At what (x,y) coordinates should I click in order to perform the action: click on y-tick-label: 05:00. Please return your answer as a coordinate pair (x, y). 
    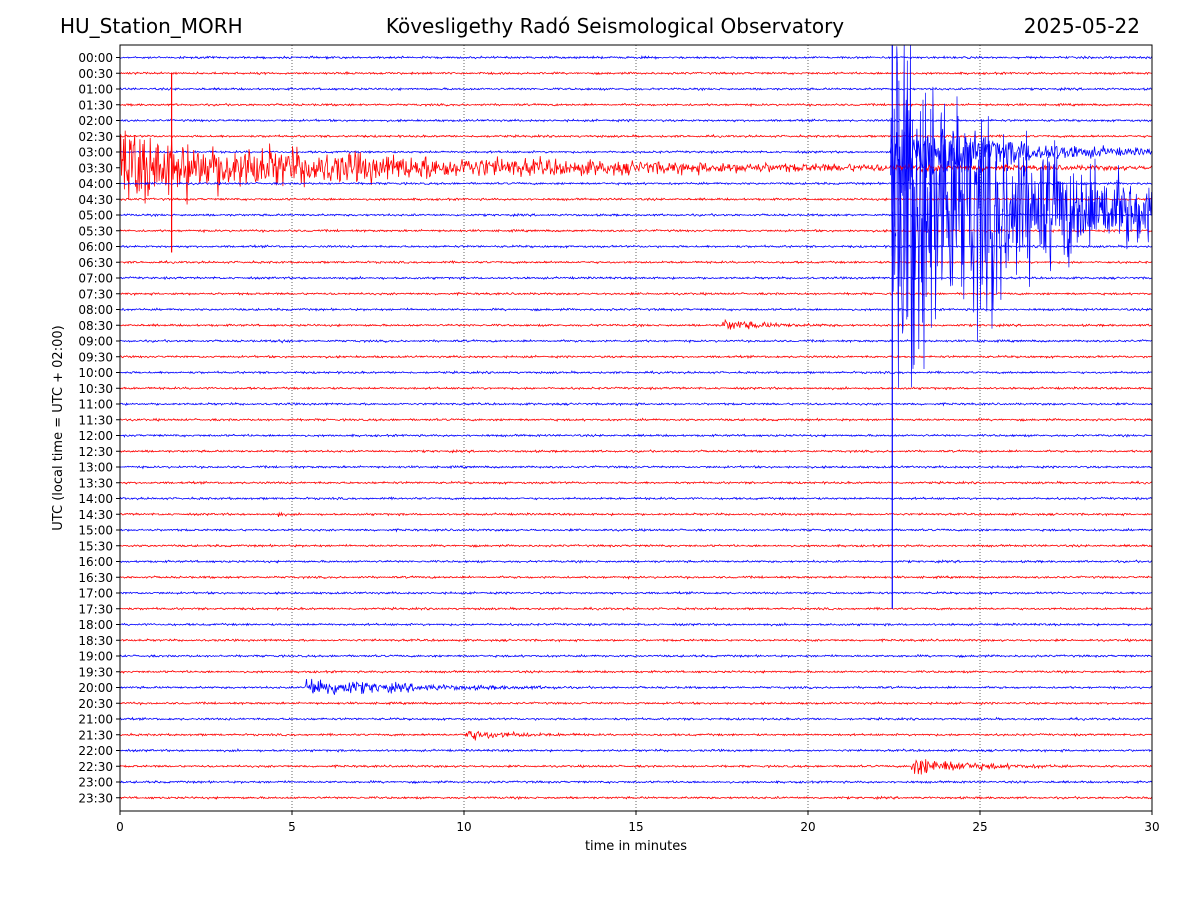
    Looking at the image, I should click on (95, 216).